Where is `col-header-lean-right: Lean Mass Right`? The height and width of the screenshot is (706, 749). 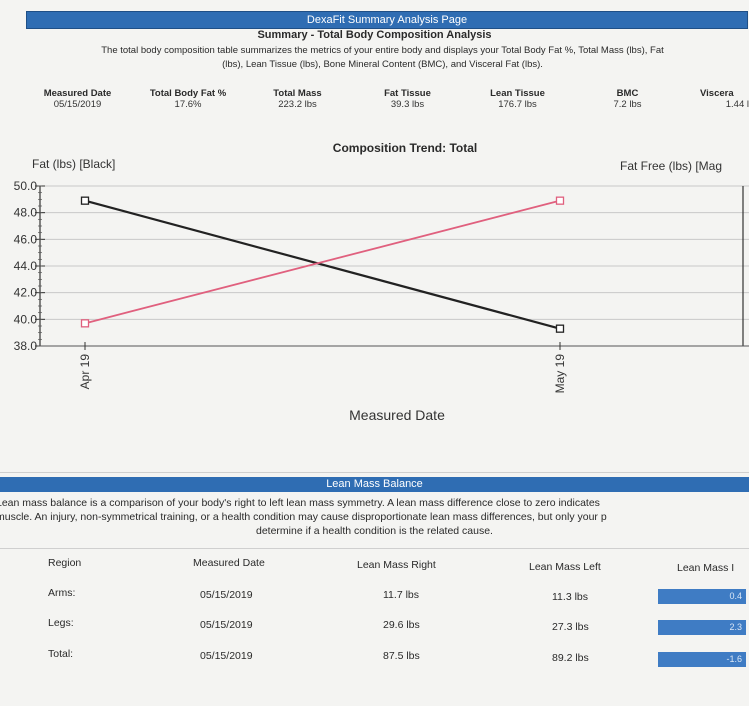 col-header-lean-right: Lean Mass Right is located at coordinates (396, 565).